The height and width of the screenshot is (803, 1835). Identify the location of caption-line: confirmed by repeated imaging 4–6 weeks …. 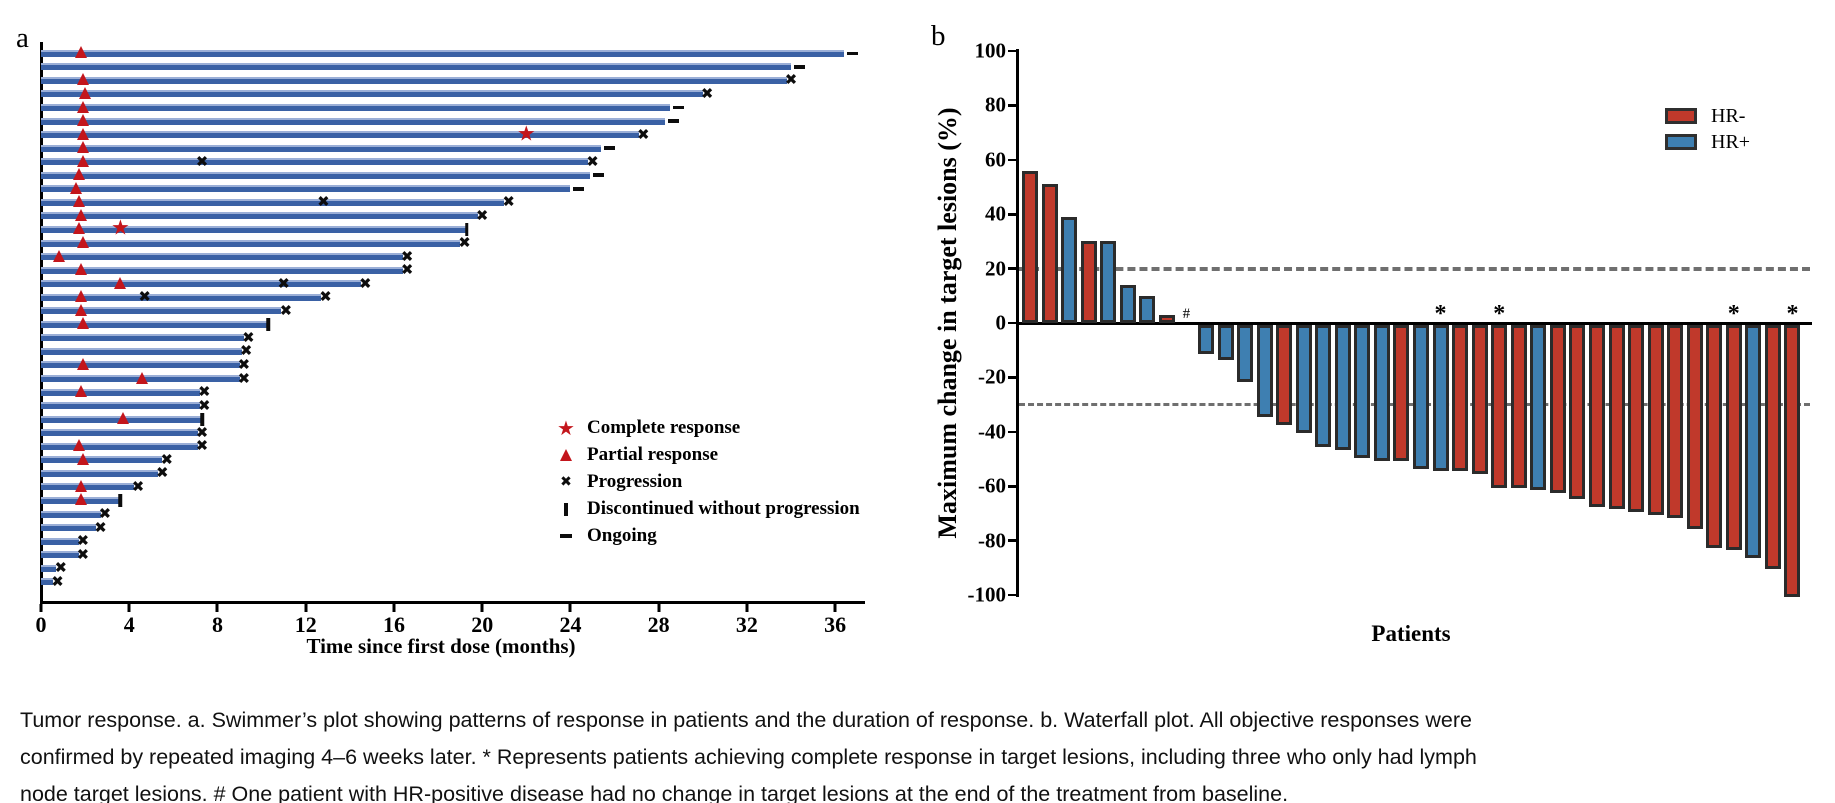
(748, 757).